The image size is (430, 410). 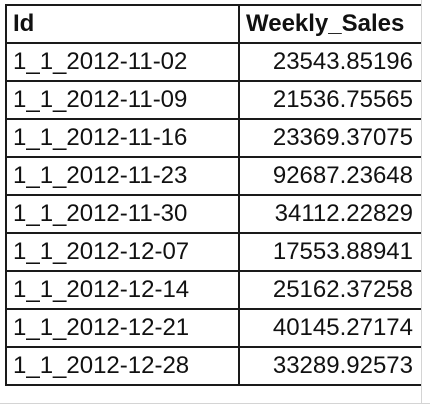 I want to click on header-row: Id Weekly_Sales, so click(x=214, y=24).